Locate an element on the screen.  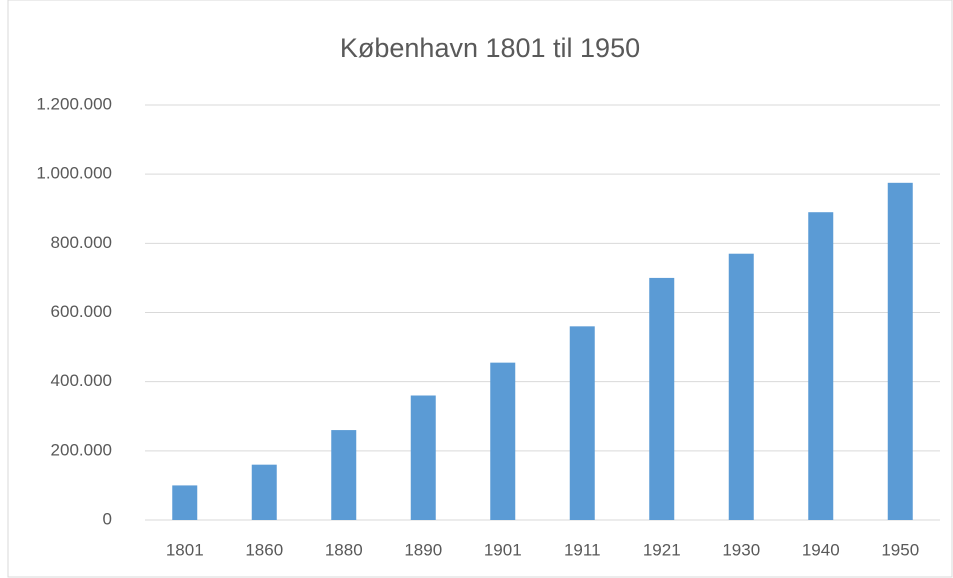
x-tick-label: 1901 is located at coordinates (503, 549).